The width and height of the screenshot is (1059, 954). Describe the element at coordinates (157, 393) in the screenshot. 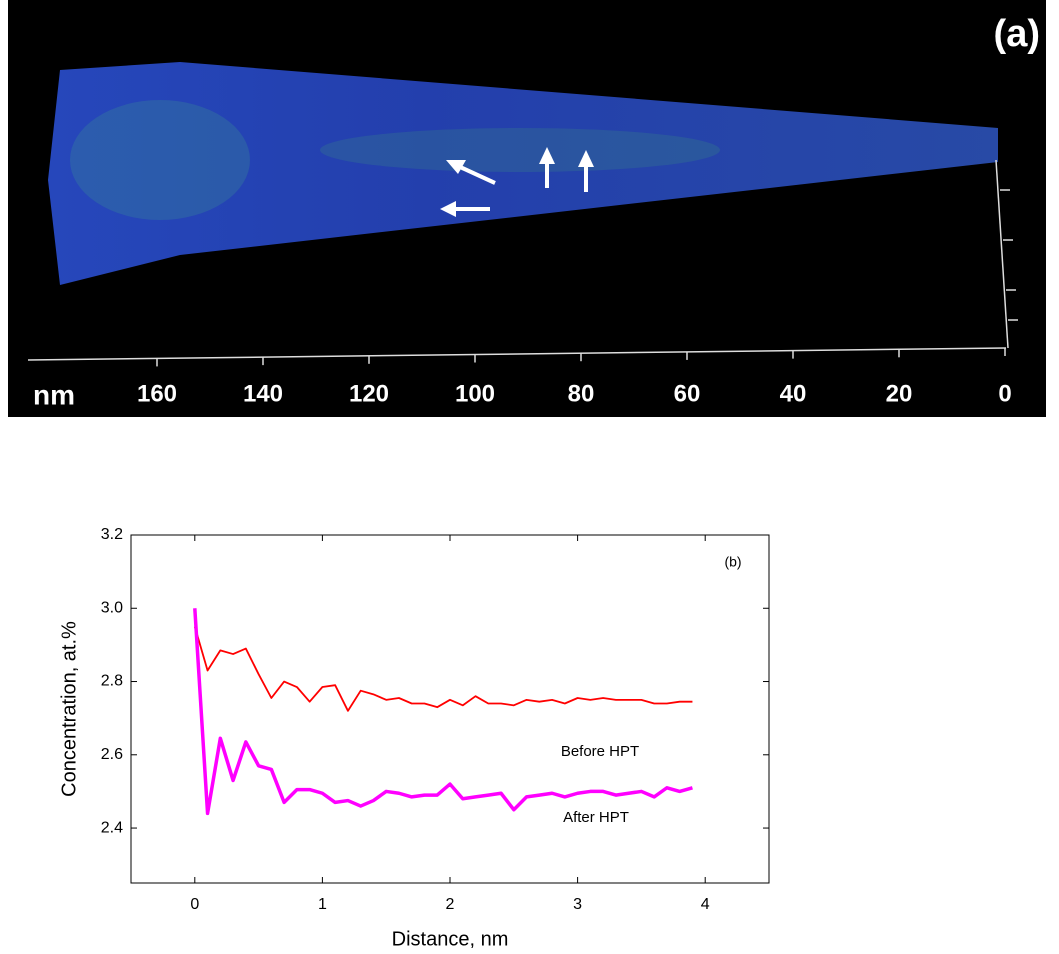

I see `scale-tick-label: 160` at that location.